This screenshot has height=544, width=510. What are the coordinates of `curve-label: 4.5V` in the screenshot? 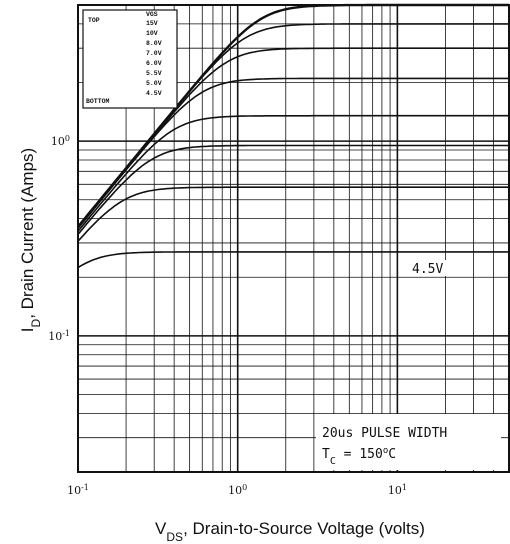 It's located at (430, 268).